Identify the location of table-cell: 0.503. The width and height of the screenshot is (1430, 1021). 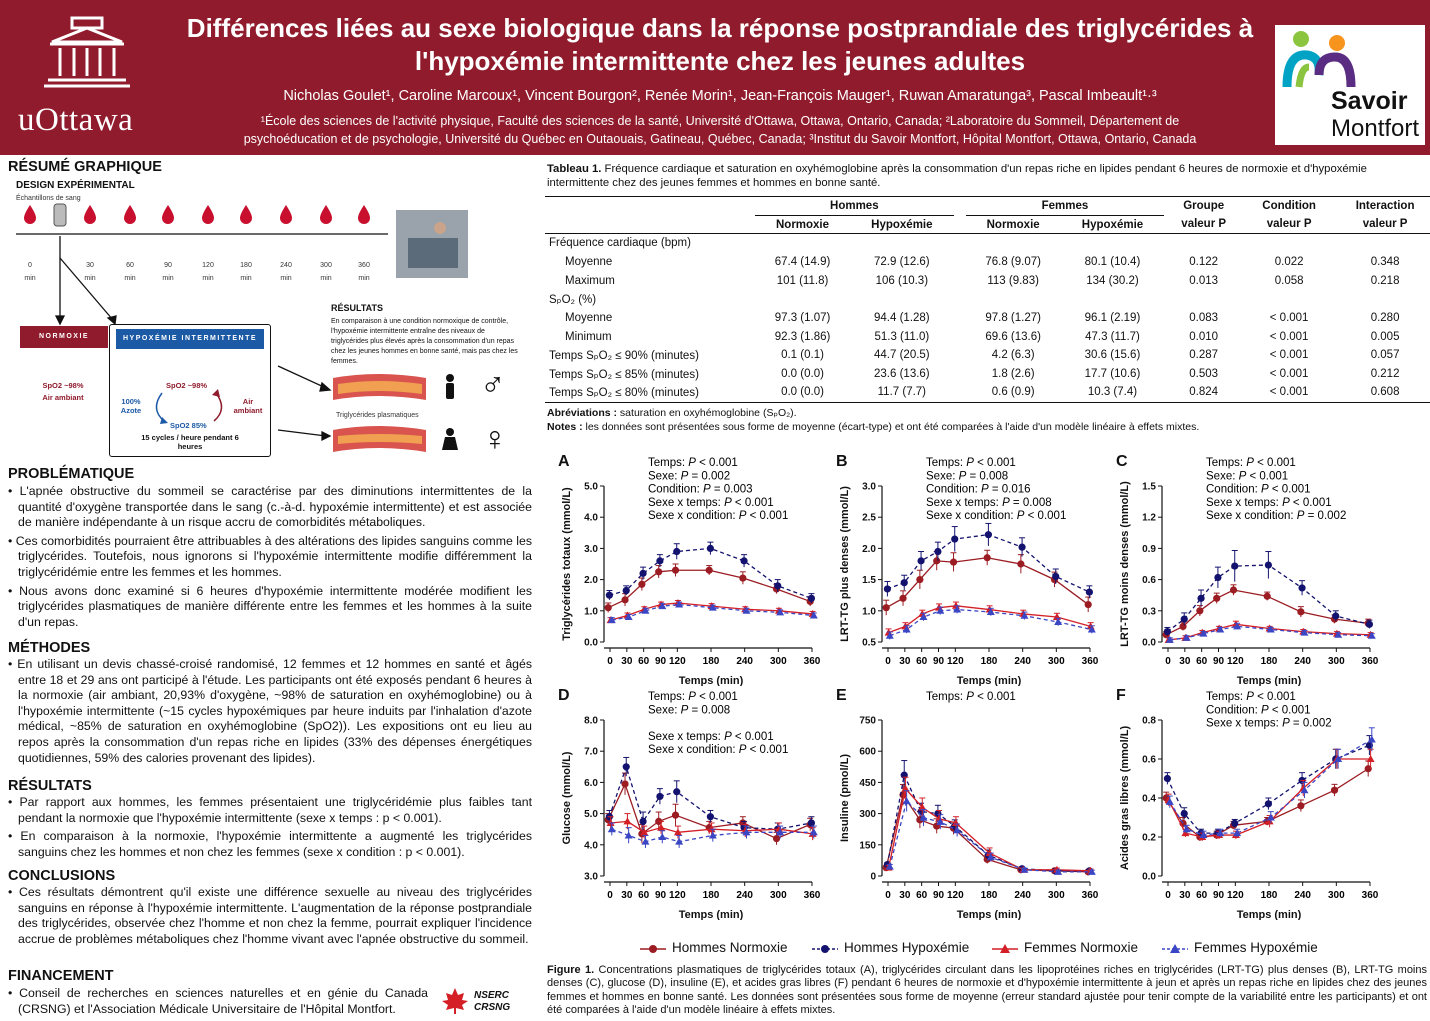
(1204, 374).